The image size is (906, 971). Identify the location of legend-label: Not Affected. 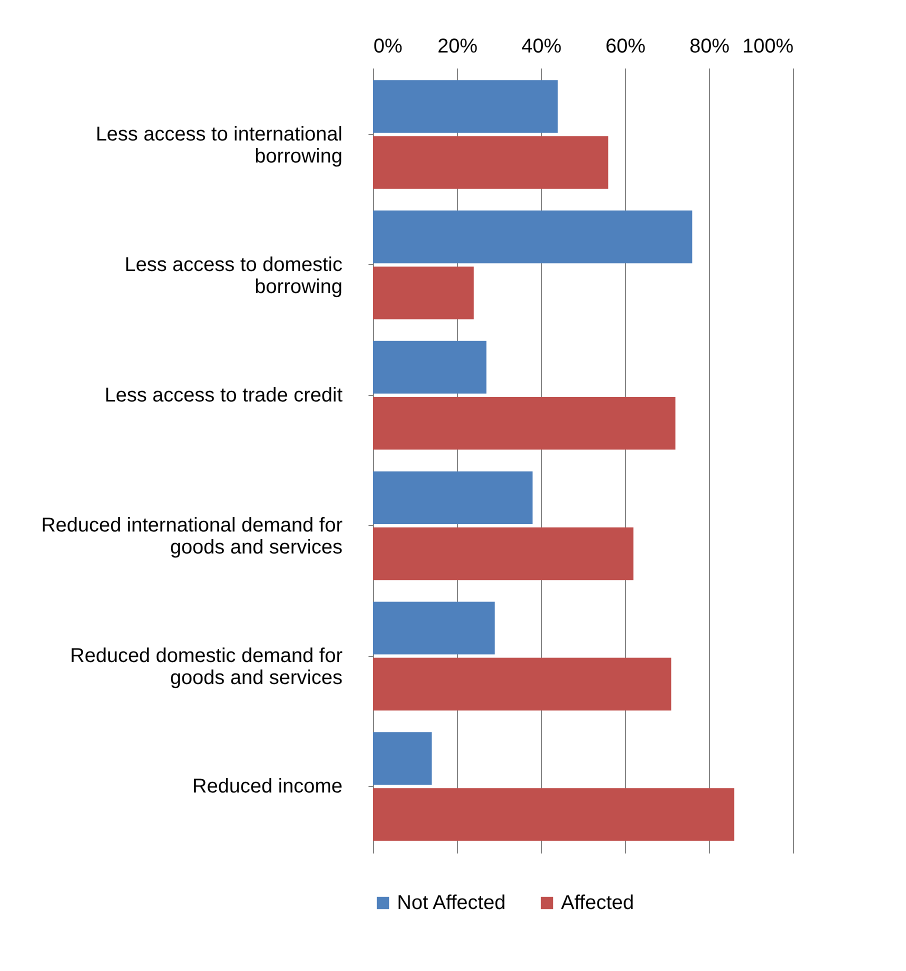
(451, 903).